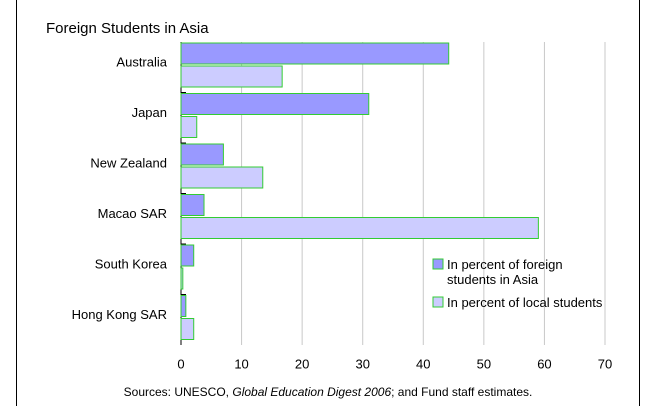 This screenshot has width=655, height=406. I want to click on chart-title: Foreign Students in Asia, so click(127, 28).